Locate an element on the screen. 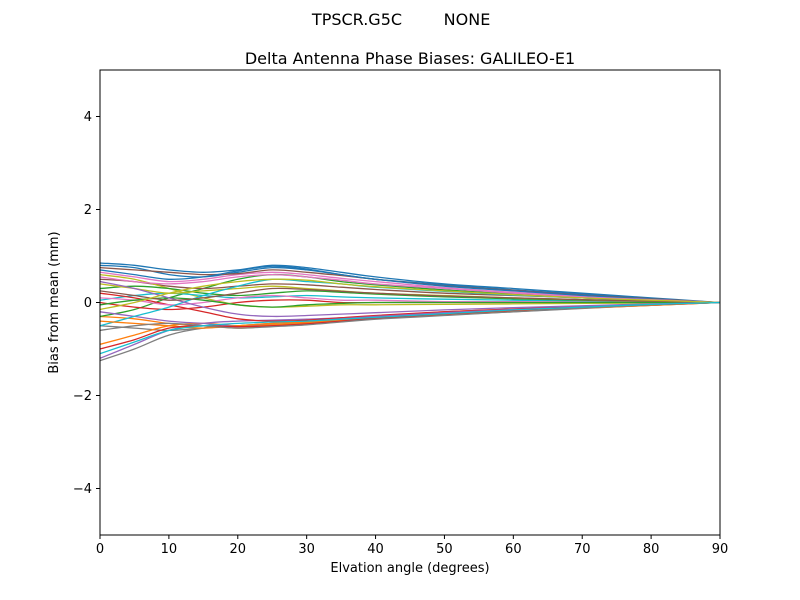 Image resolution: width=800 pixels, height=600 pixels. suptitle-antenna: TPSCR.G5C is located at coordinates (356, 19).